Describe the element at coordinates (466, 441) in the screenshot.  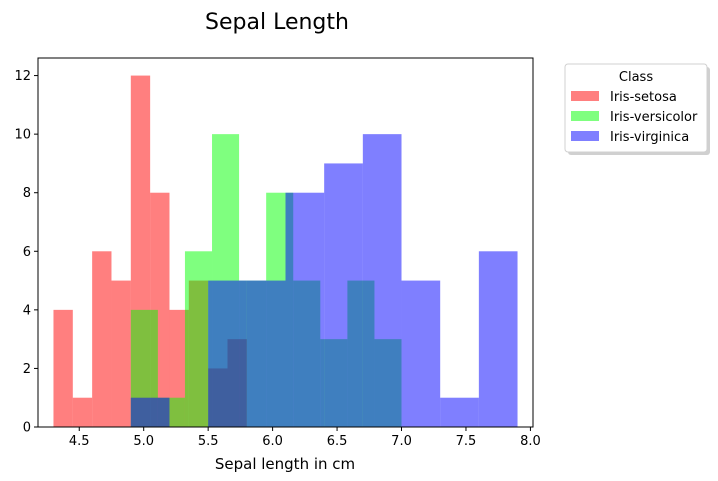
I see `x-tick-label: 7.5` at that location.